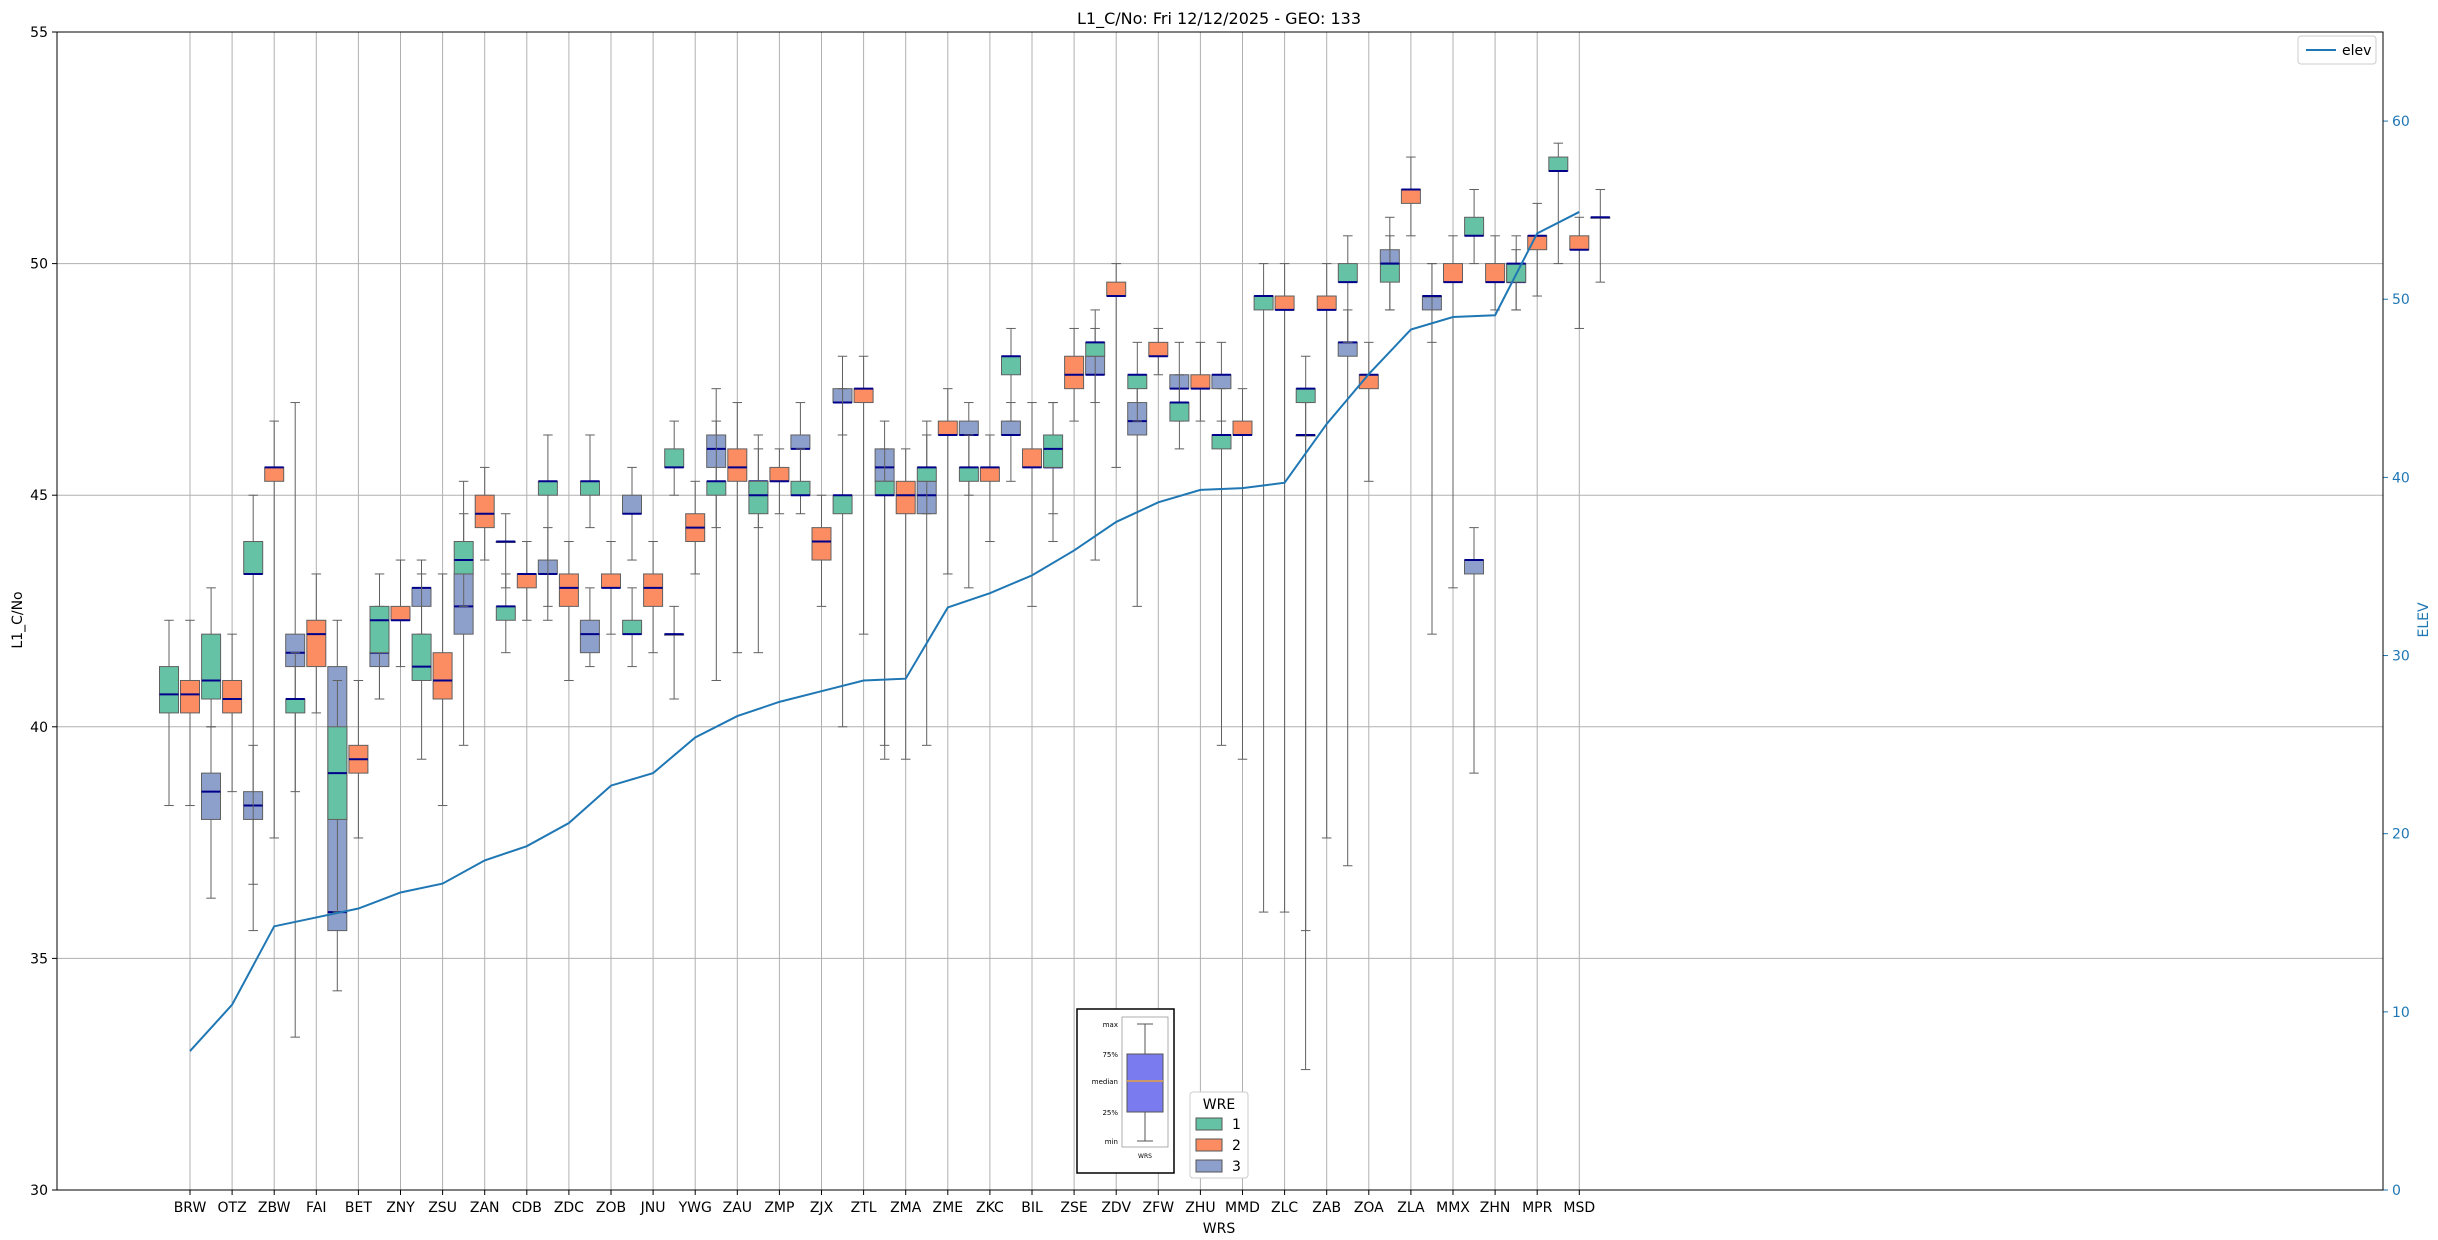 The height and width of the screenshot is (1240, 2438). What do you see at coordinates (1453, 1208) in the screenshot?
I see `x-tick-label: MMX` at bounding box center [1453, 1208].